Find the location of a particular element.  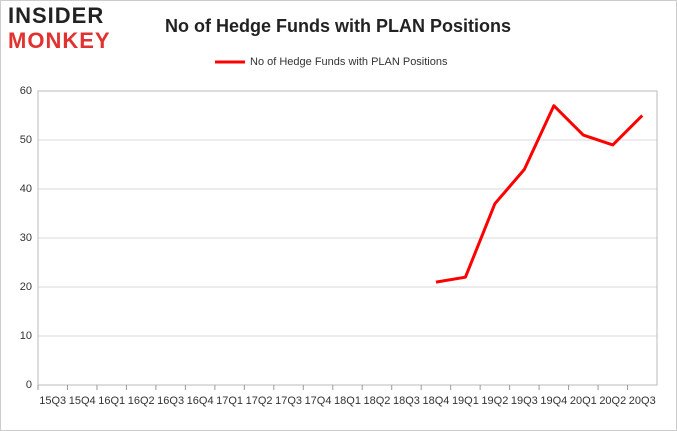

y-tick-label: 50 is located at coordinates (26, 140).